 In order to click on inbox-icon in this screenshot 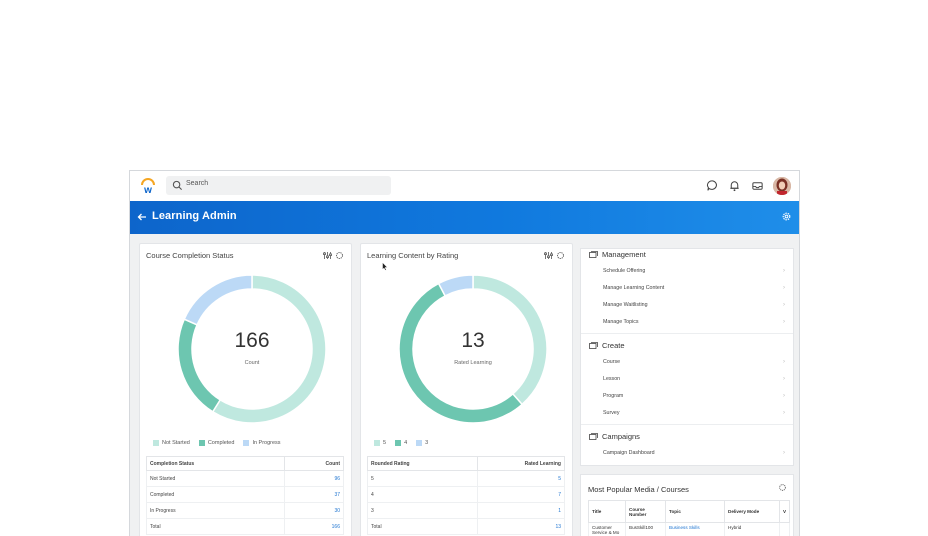, I will do `click(757, 185)`.